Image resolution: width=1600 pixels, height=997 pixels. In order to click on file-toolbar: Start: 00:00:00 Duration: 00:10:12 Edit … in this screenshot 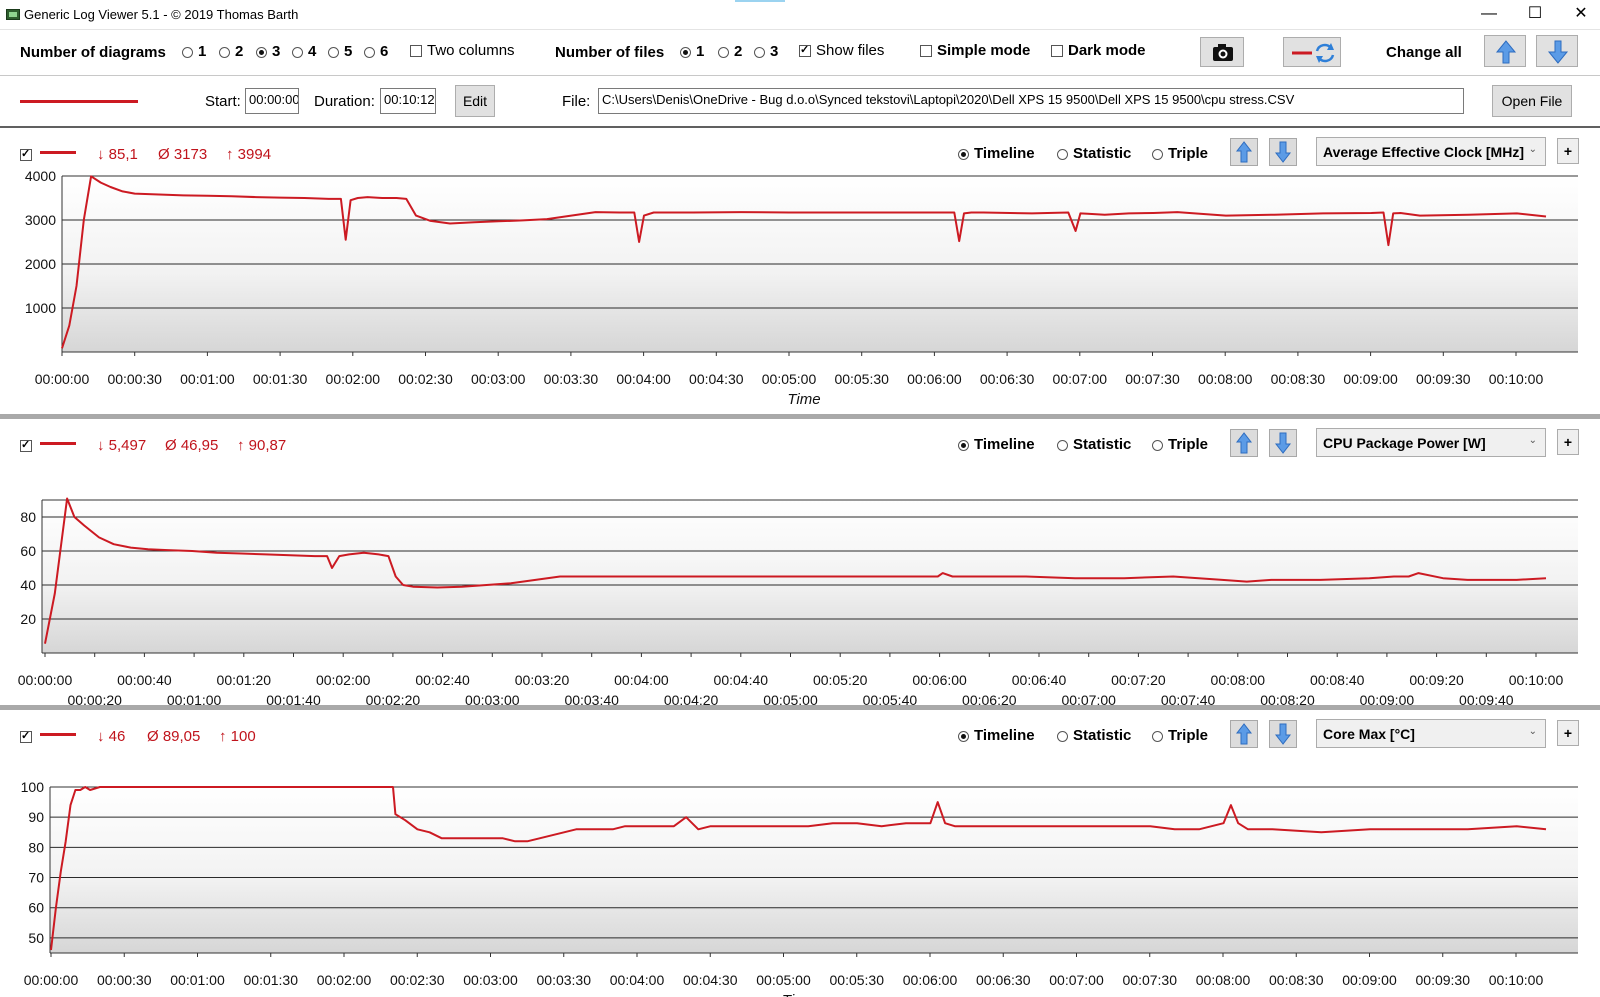, I will do `click(800, 103)`.